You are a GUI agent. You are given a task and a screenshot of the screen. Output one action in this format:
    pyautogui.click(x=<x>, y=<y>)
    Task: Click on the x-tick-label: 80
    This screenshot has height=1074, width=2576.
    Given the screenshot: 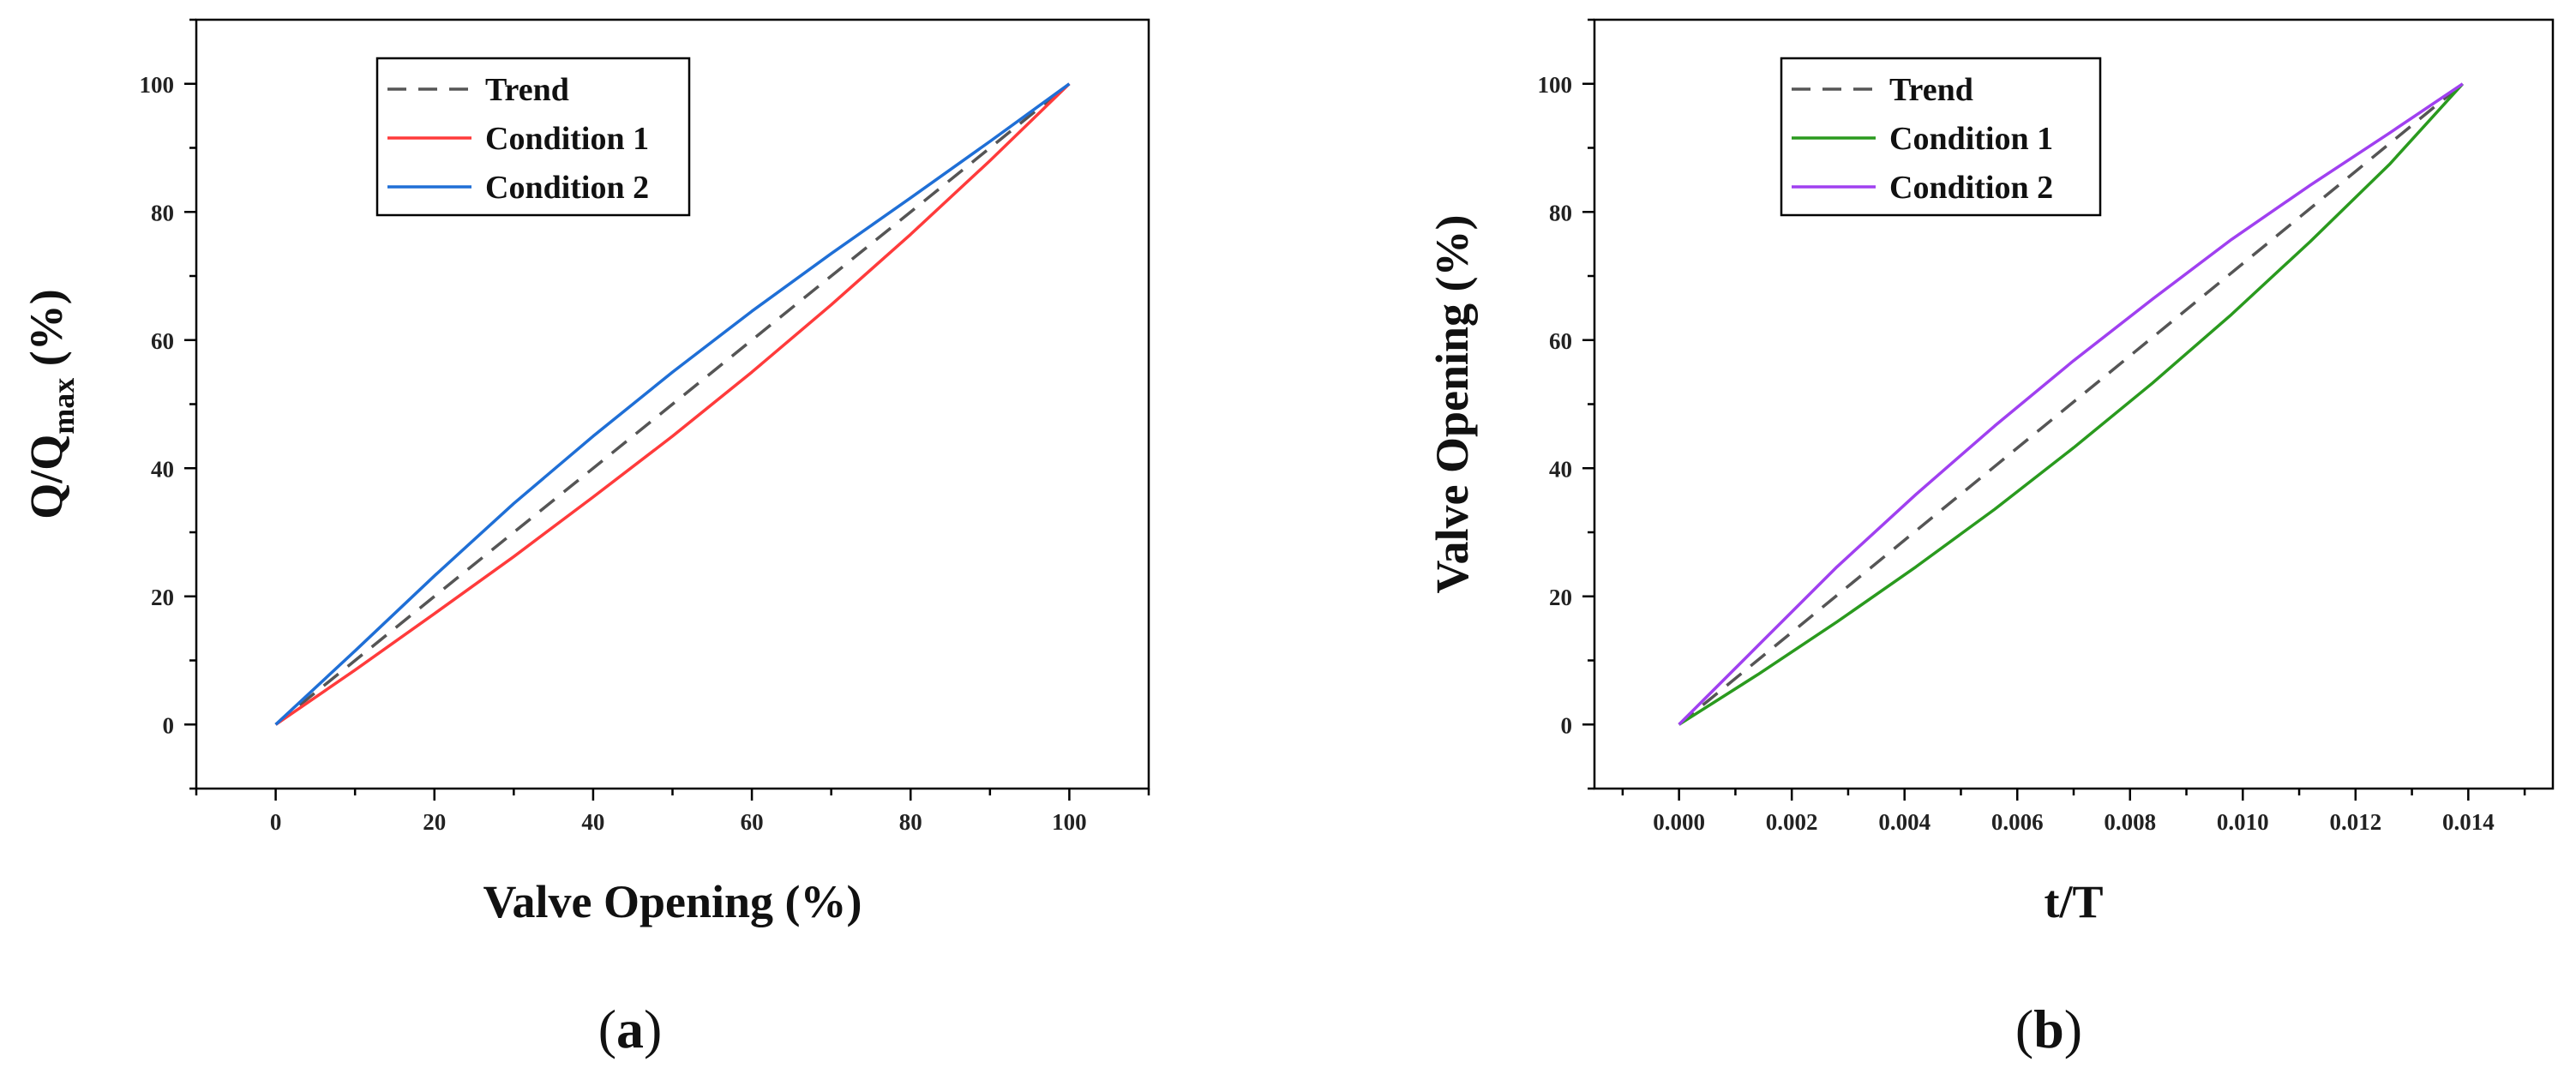 What is the action you would take?
    pyautogui.click(x=910, y=822)
    